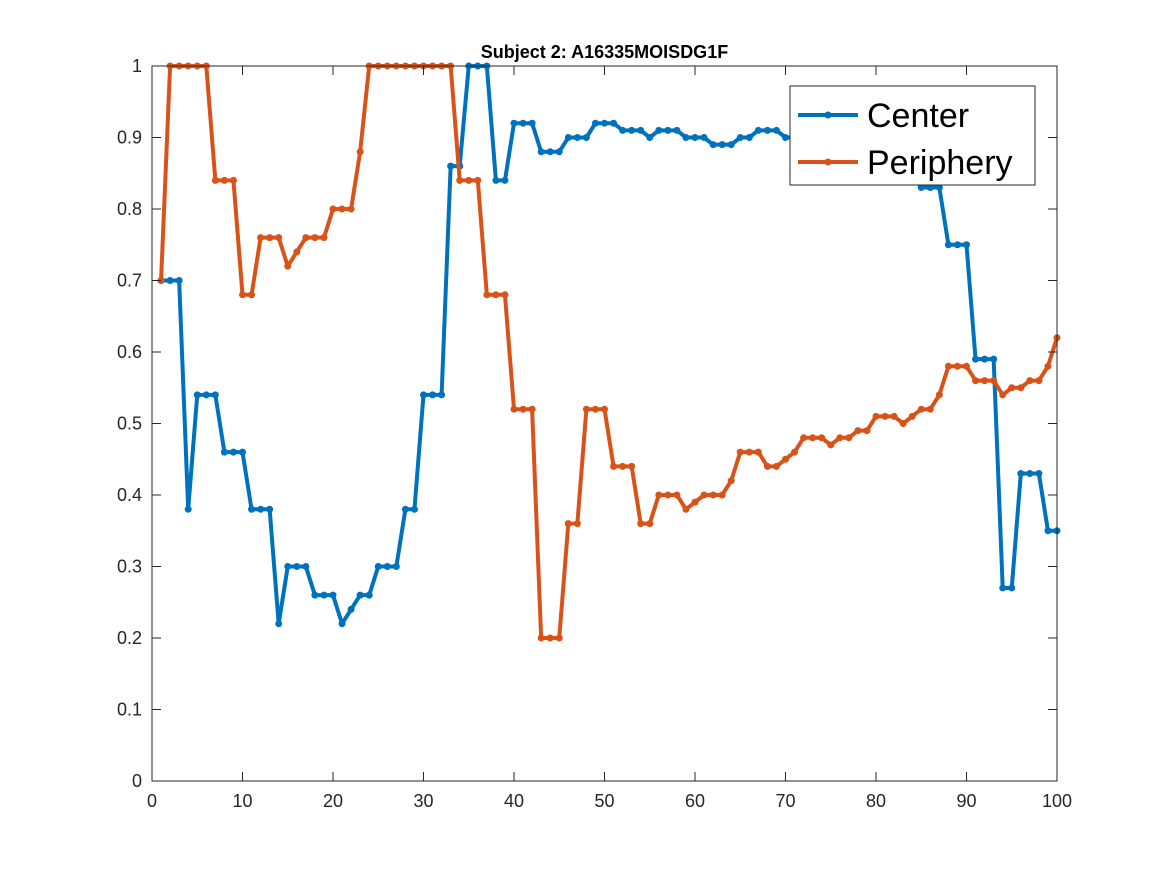 This screenshot has width=1167, height=875. What do you see at coordinates (333, 801) in the screenshot?
I see `x-tick-label: 20` at bounding box center [333, 801].